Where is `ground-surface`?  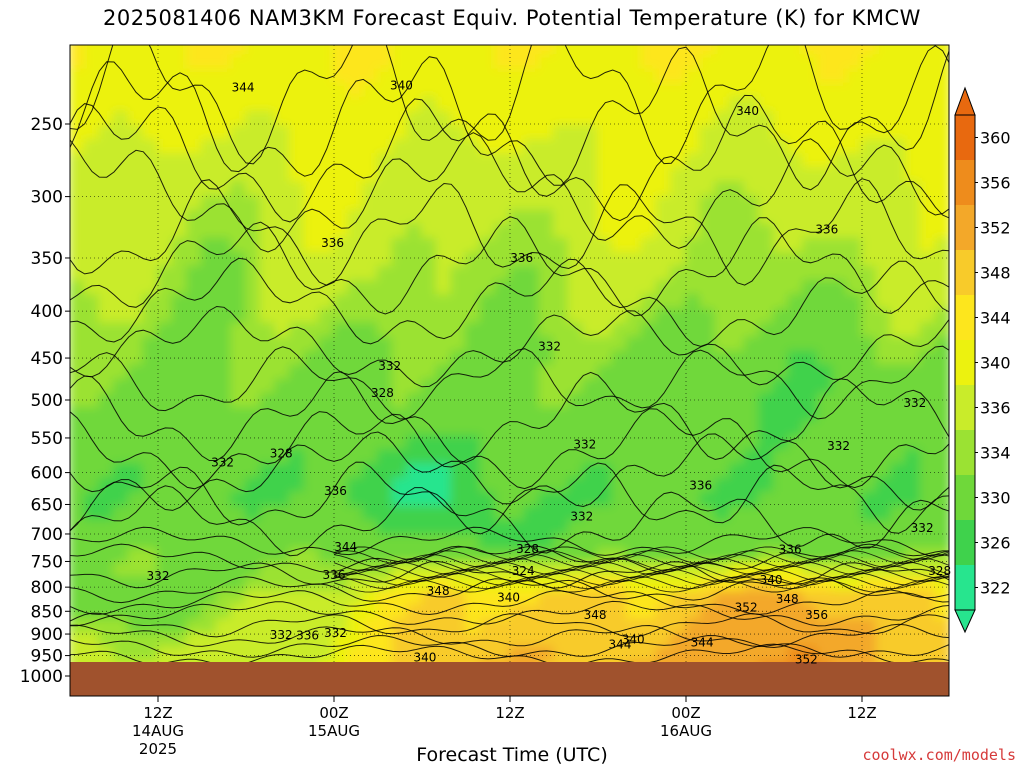 ground-surface is located at coordinates (509, 679).